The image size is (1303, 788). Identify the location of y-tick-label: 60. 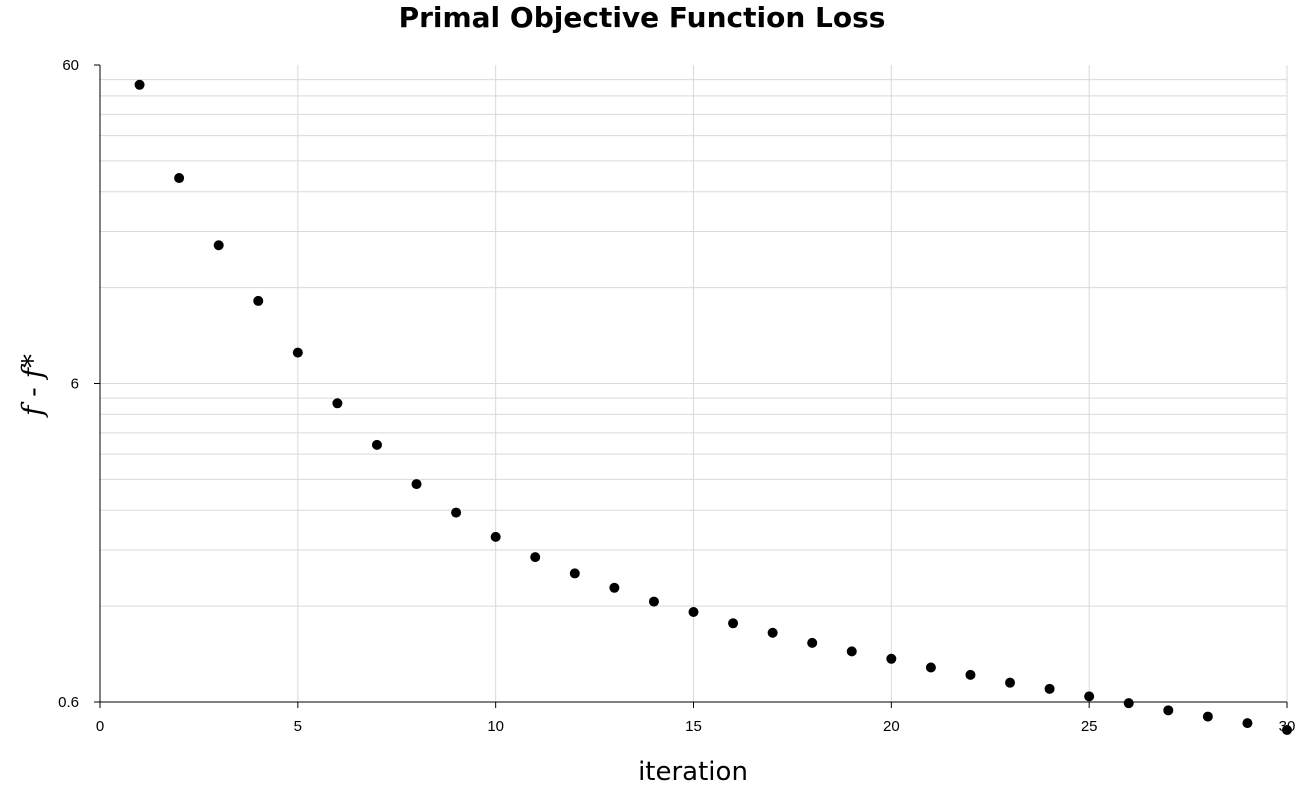
(70, 65).